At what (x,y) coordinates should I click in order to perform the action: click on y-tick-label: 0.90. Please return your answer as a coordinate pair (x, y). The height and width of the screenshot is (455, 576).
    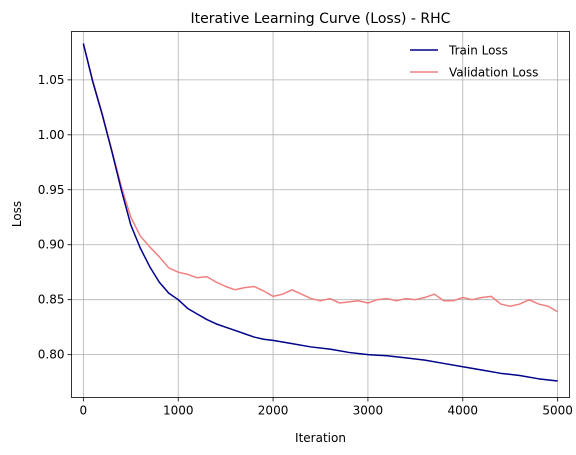
    Looking at the image, I should click on (51, 245).